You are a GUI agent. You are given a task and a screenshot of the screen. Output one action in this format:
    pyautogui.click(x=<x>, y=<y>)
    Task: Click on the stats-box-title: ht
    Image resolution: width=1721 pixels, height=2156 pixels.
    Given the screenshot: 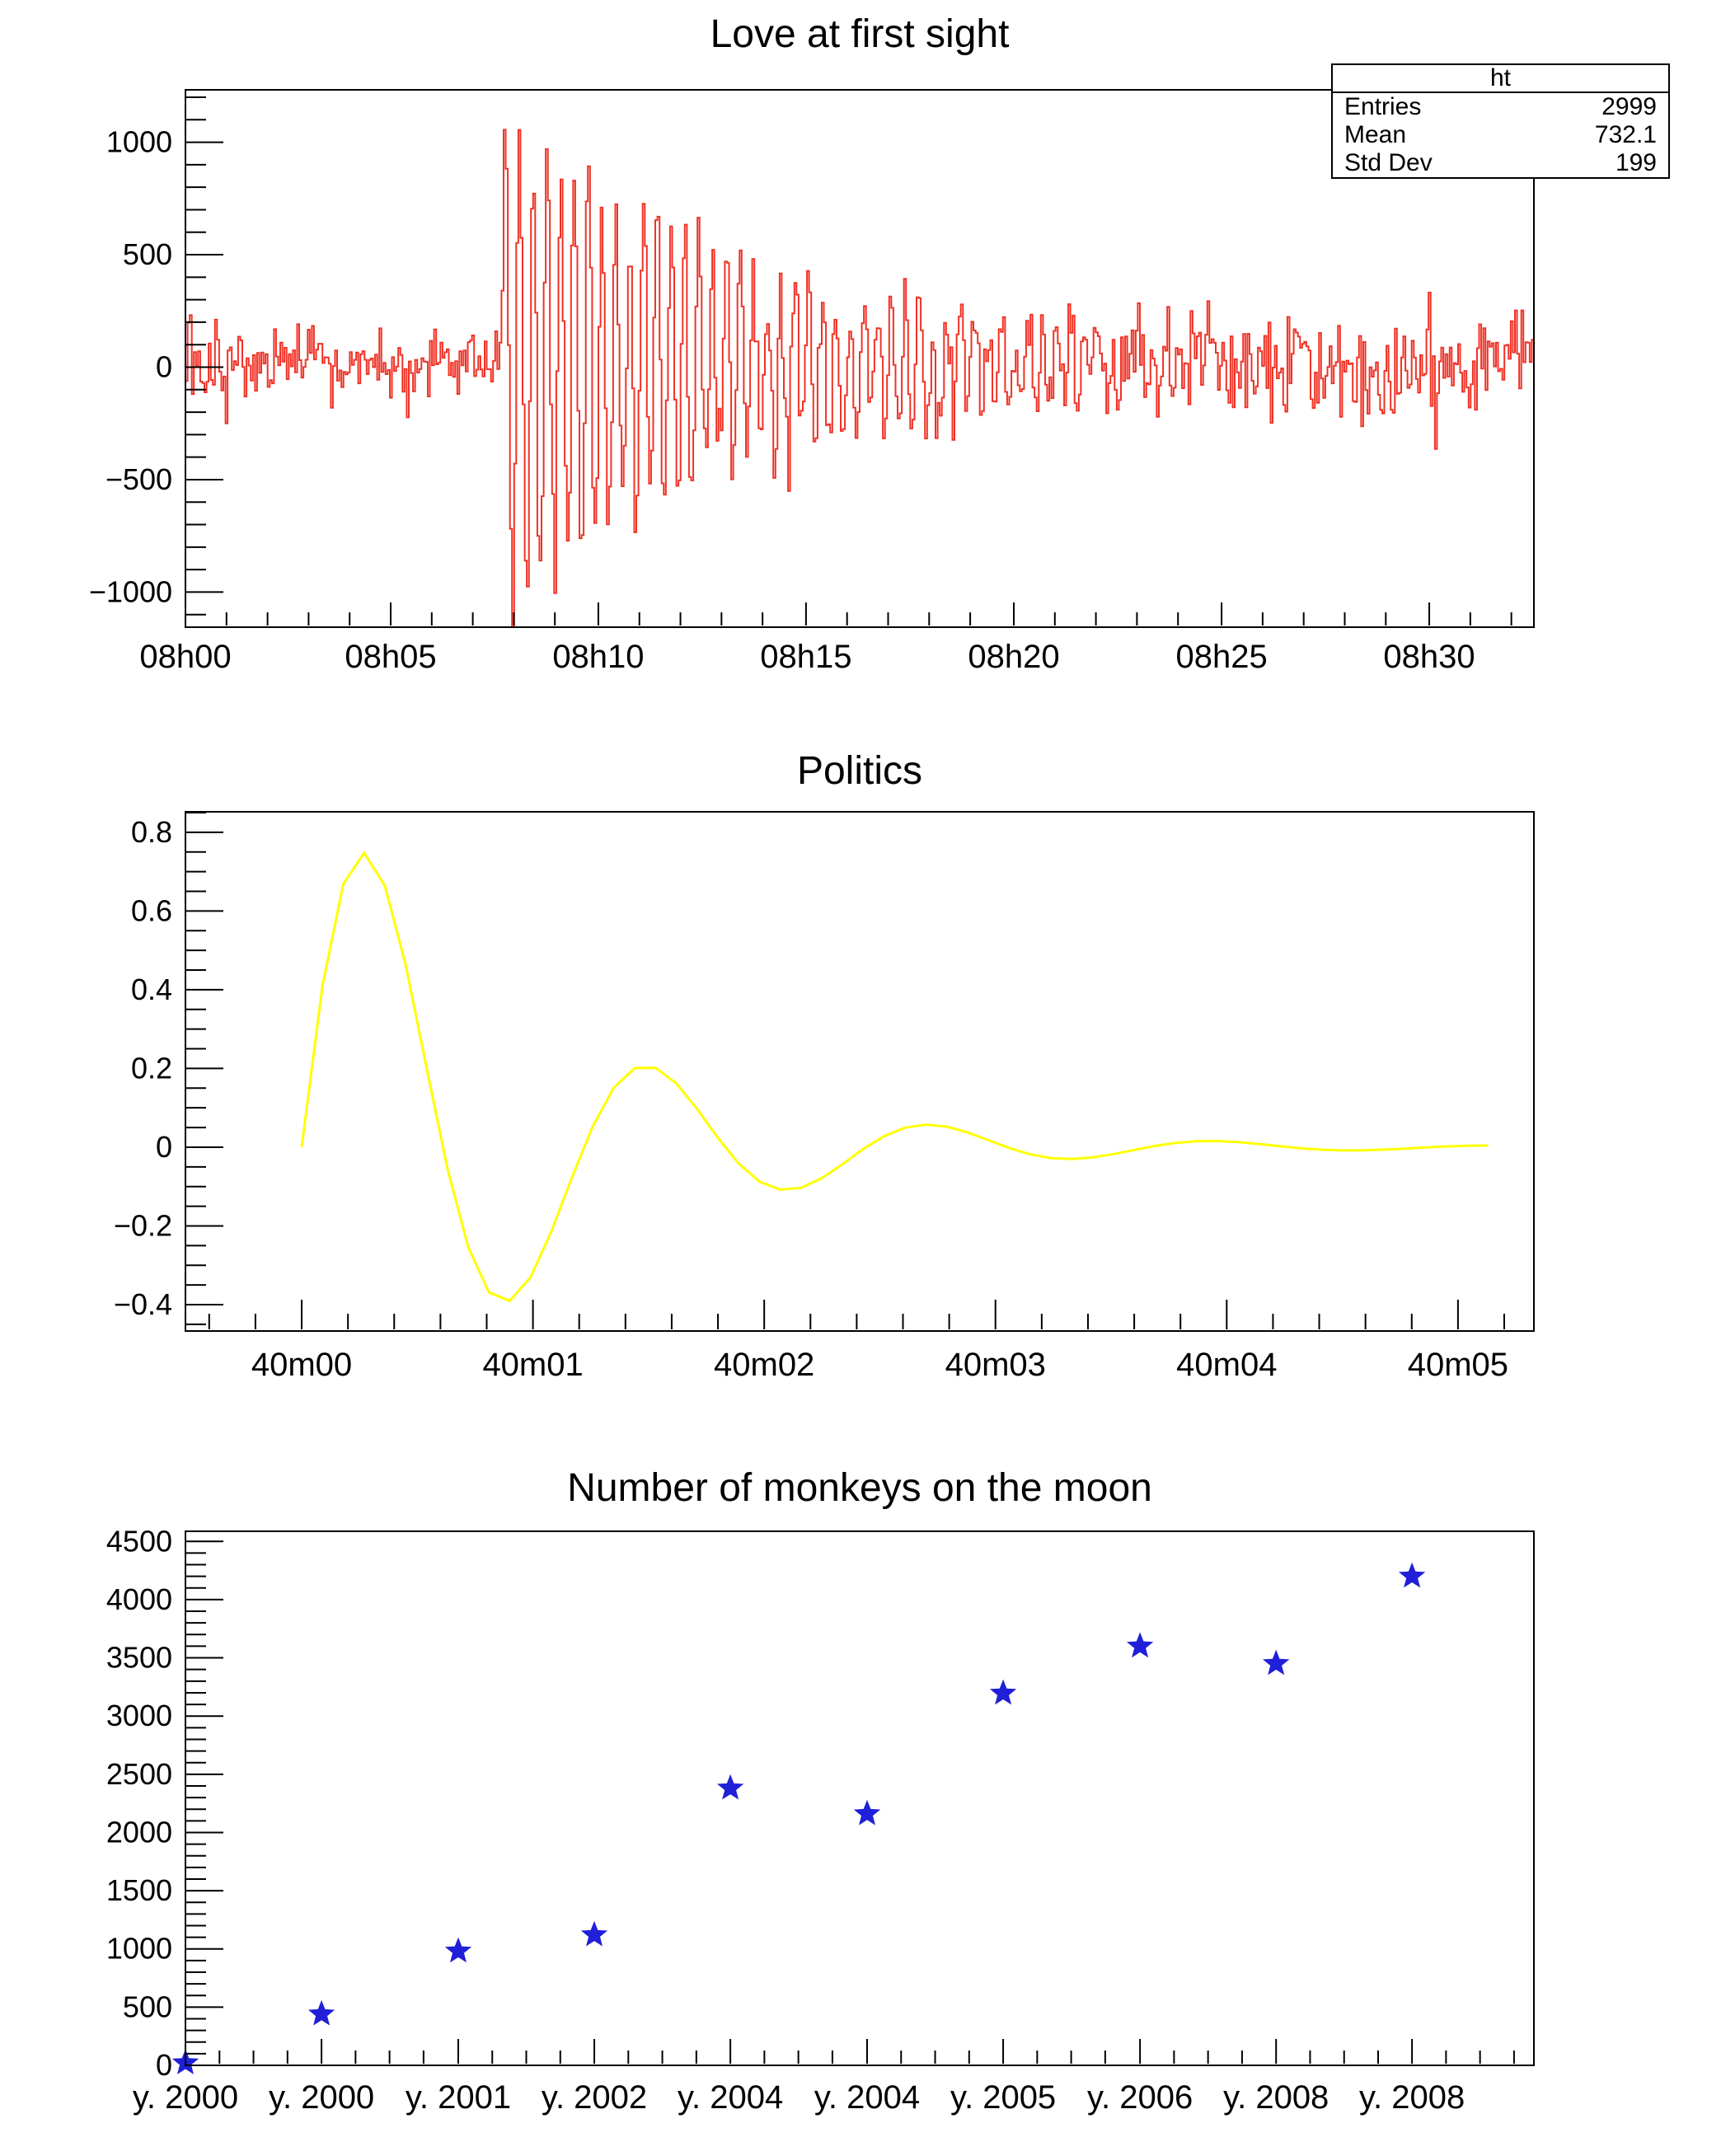 What is the action you would take?
    pyautogui.click(x=1500, y=79)
    